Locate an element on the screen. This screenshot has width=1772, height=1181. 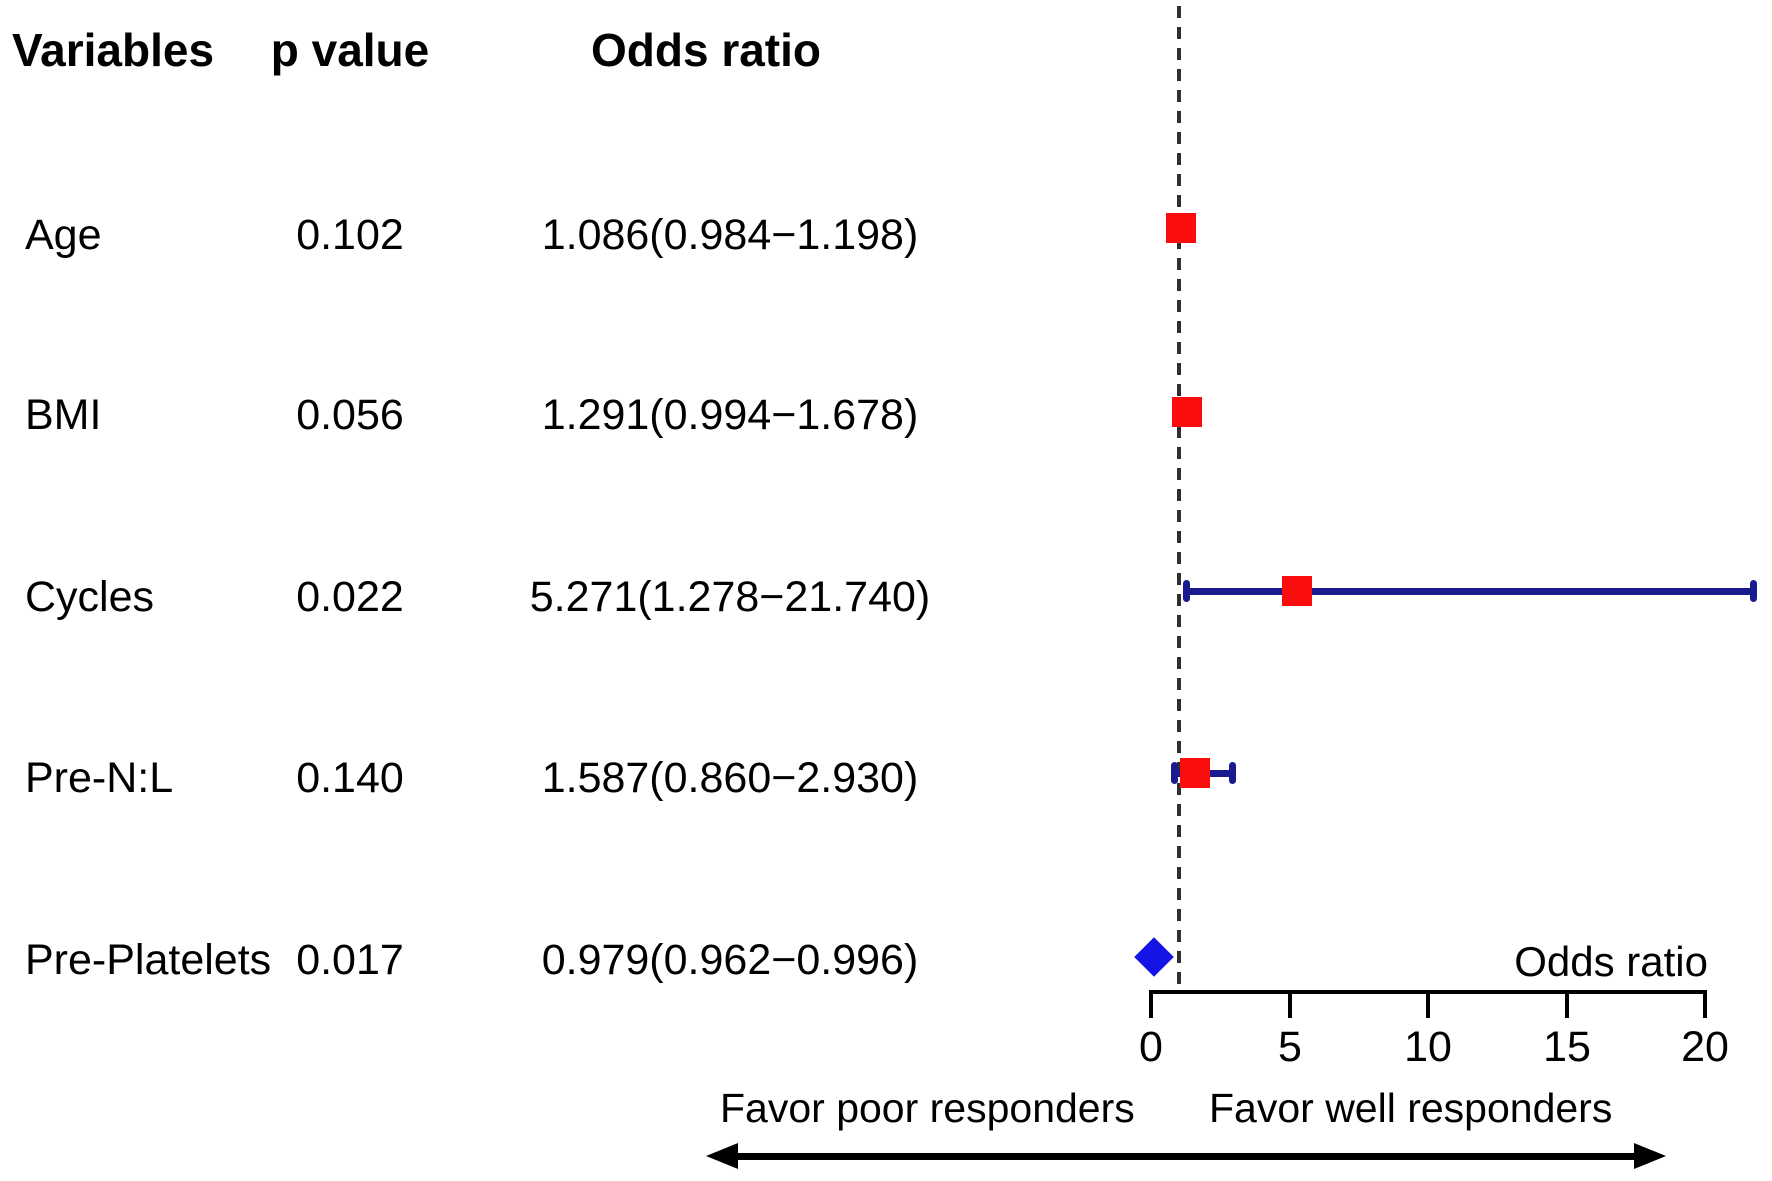
column-header-variables: Variables is located at coordinates (113, 50).